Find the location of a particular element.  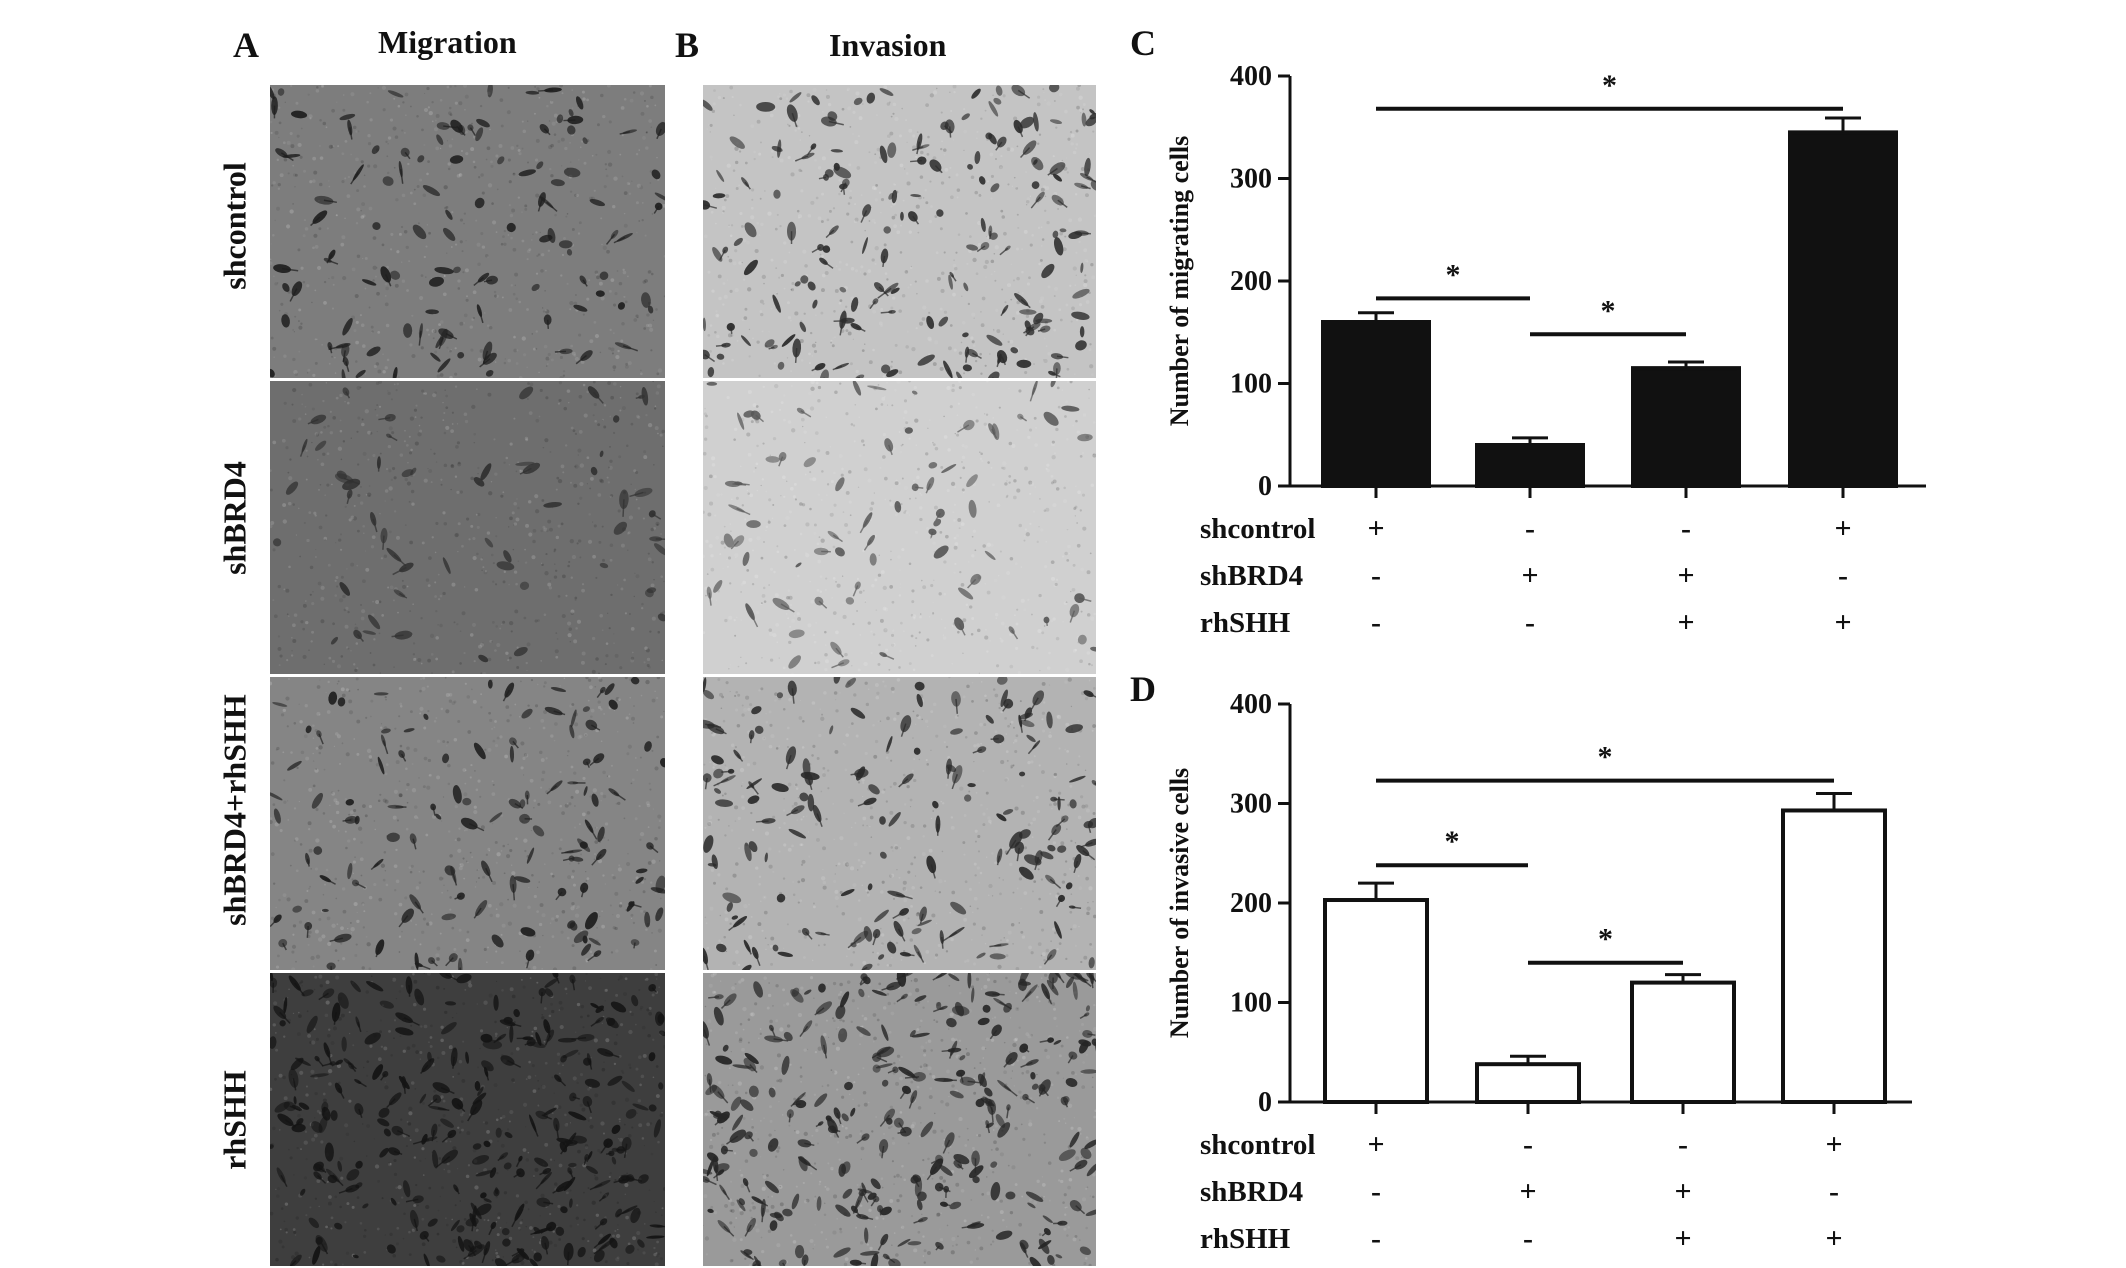

factor-sign: - is located at coordinates (1843, 575).